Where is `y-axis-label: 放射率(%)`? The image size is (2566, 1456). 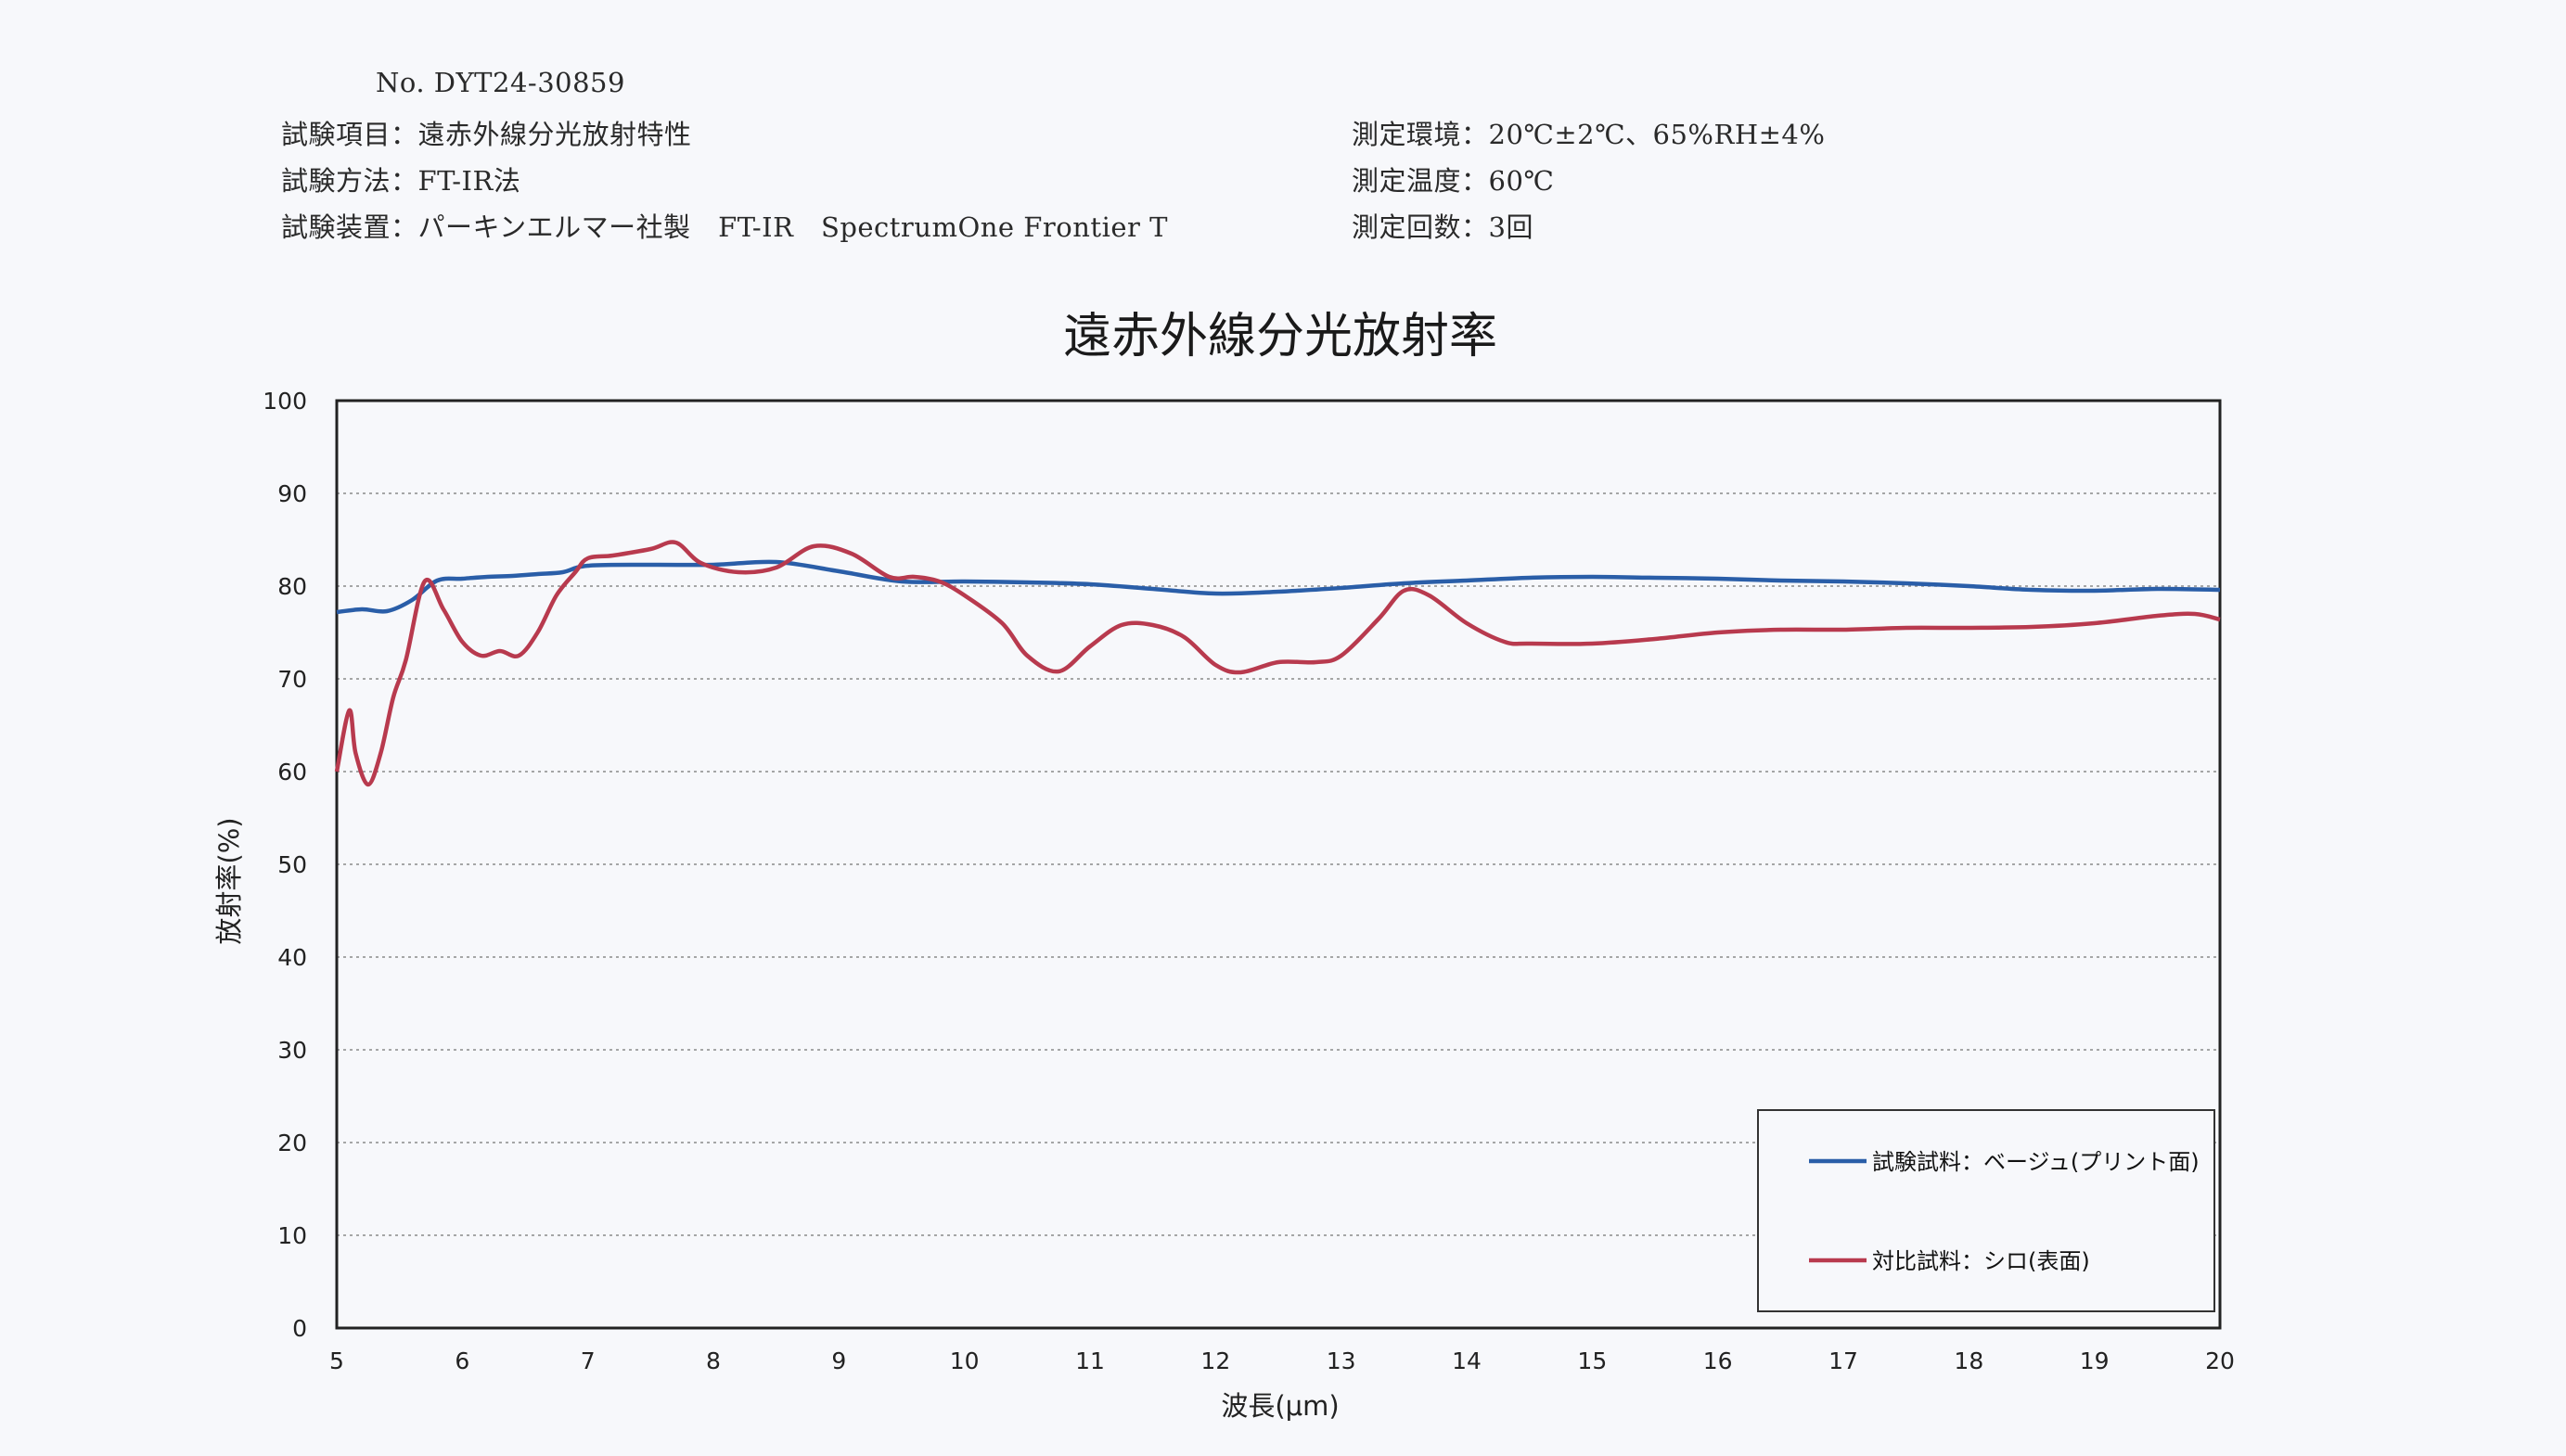
y-axis-label: 放射率(%) is located at coordinates (229, 880).